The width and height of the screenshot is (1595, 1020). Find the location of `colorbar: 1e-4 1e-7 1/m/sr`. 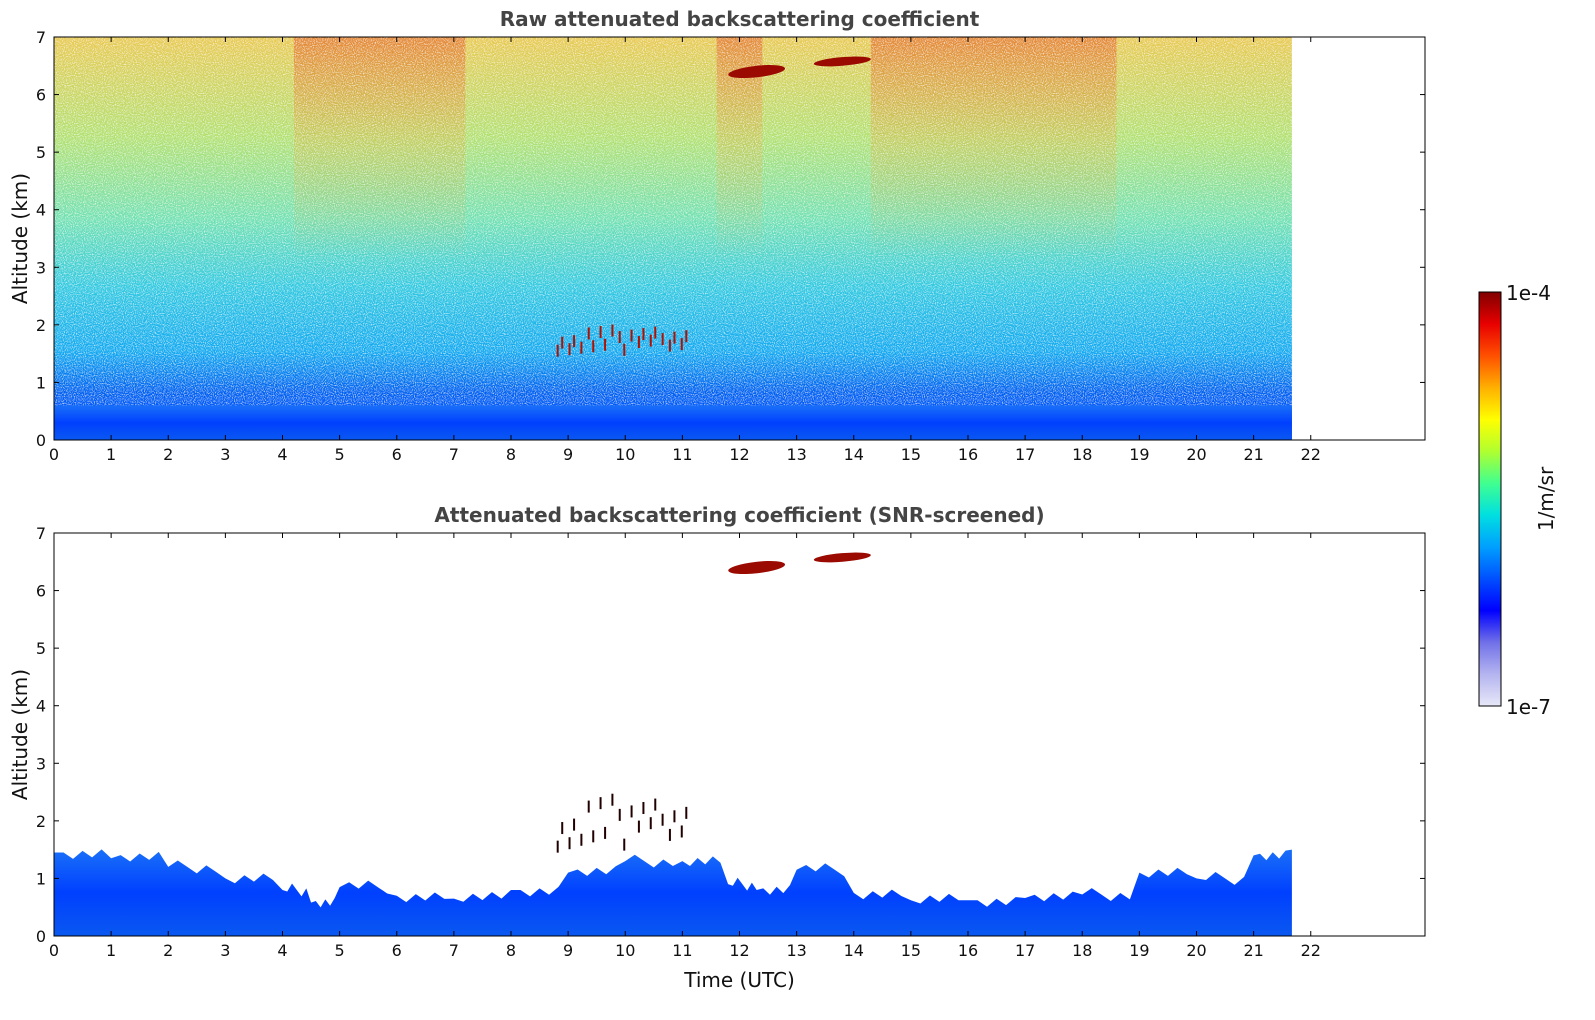

colorbar: 1e-4 1e-7 1/m/sr is located at coordinates (1518, 500).